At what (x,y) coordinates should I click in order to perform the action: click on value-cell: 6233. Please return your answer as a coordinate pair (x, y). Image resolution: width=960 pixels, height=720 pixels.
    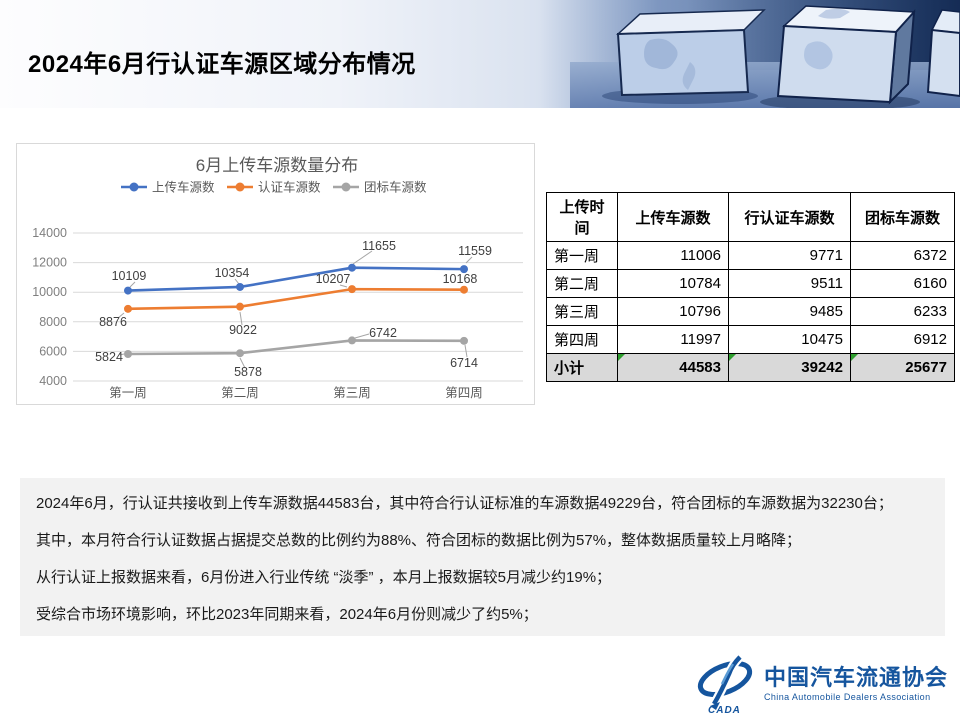
    Looking at the image, I should click on (902, 311).